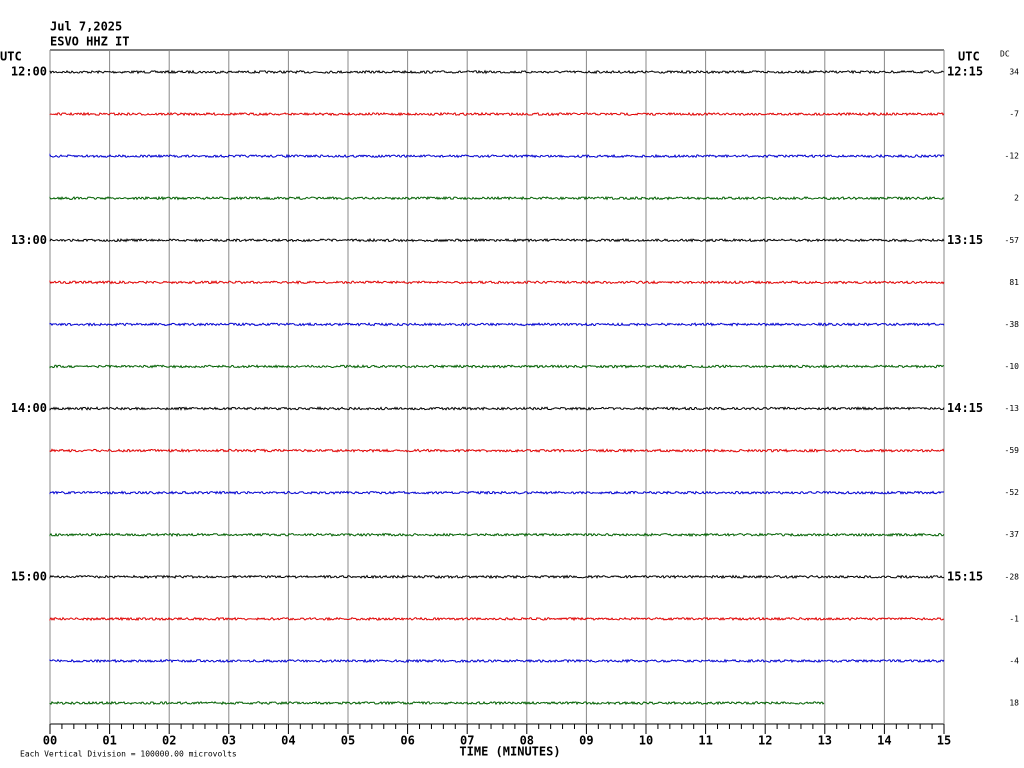  Describe the element at coordinates (1012, 492) in the screenshot. I see `dc-offset: -52` at that location.